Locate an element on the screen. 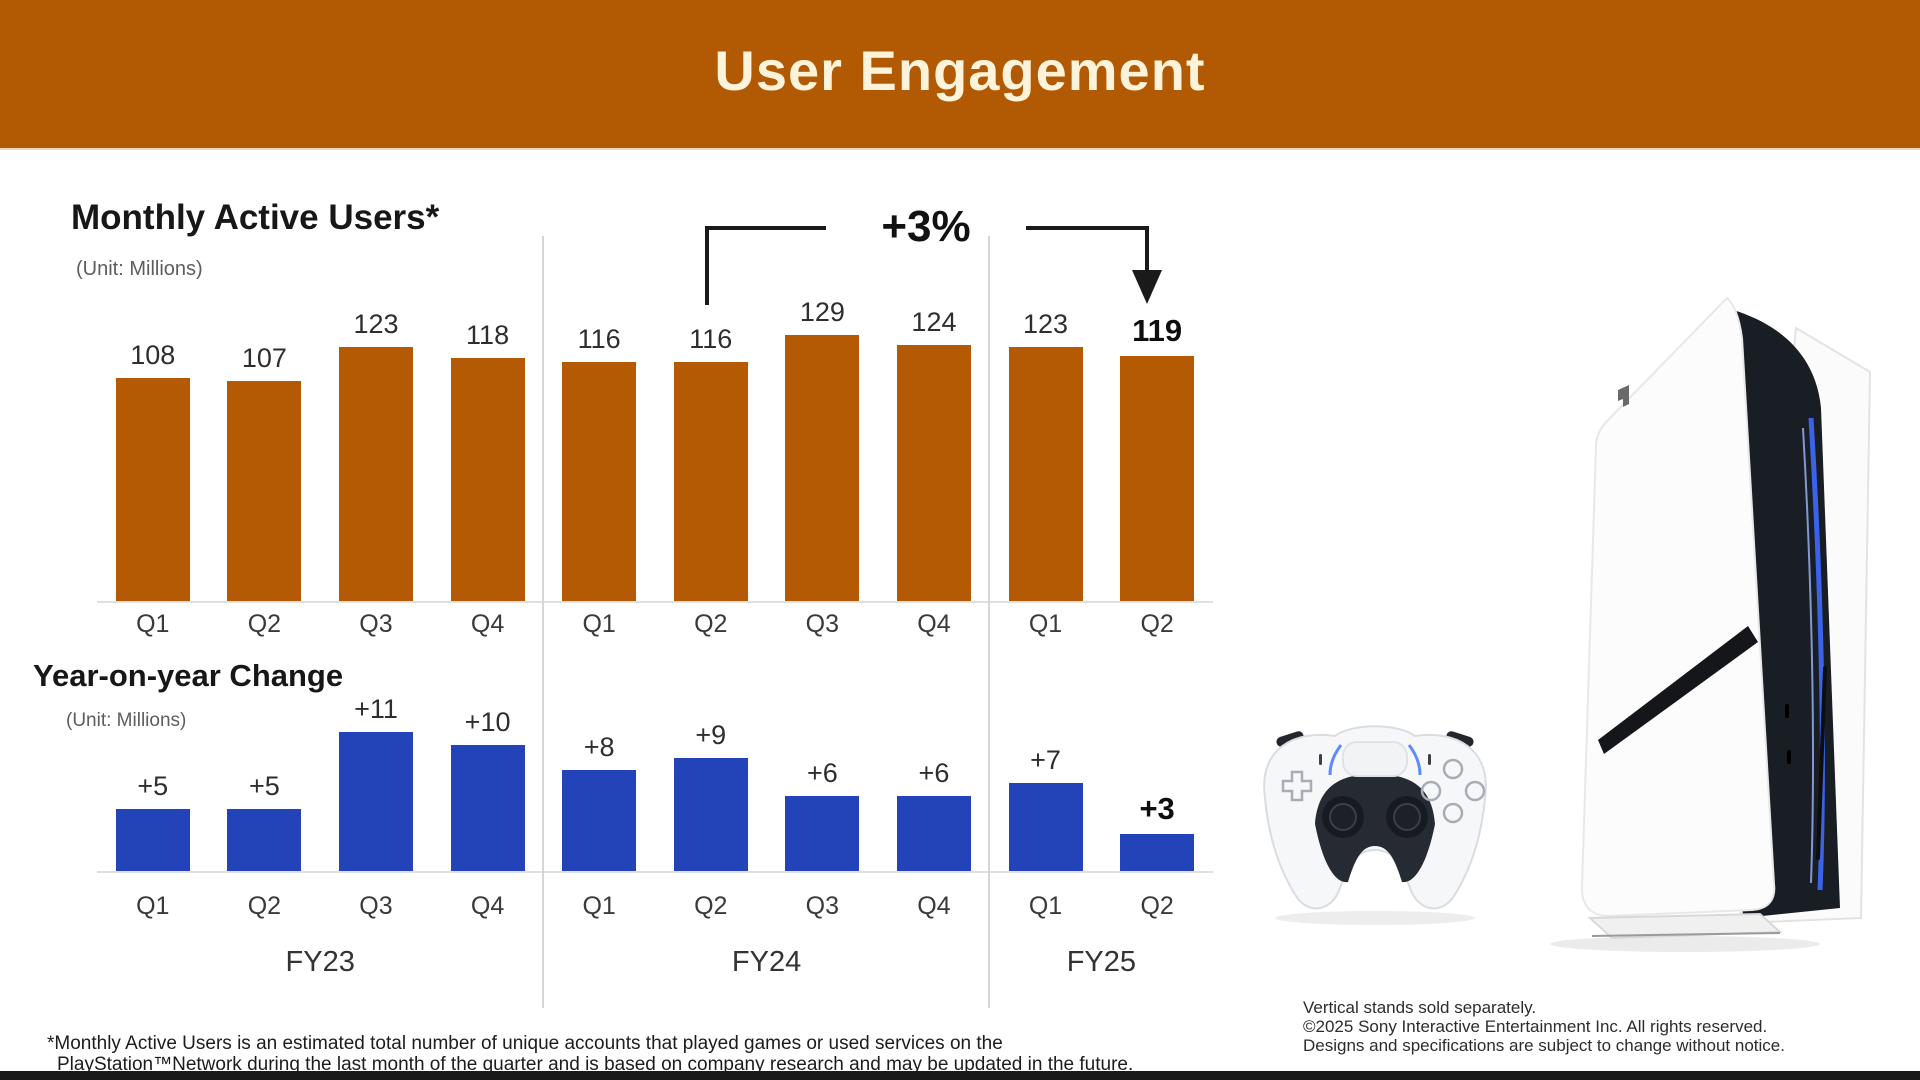 The width and height of the screenshot is (1920, 1080). bar-value-label: 129 is located at coordinates (822, 311).